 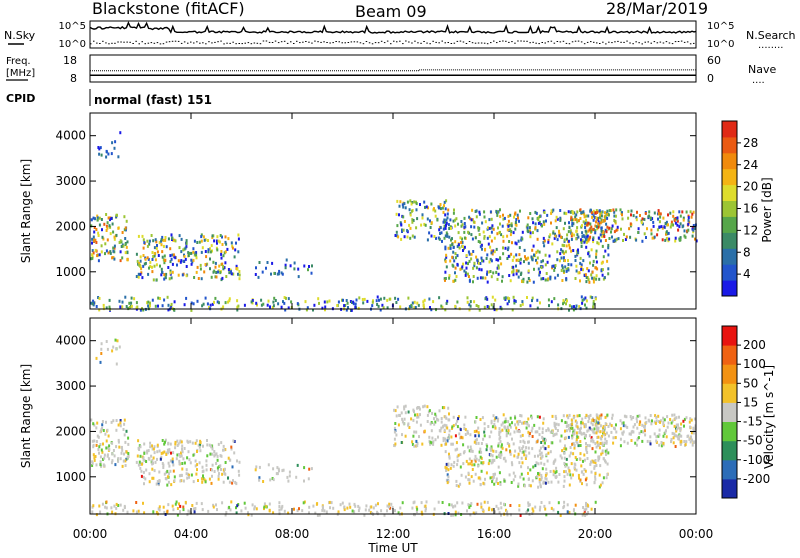 I want to click on colorbar-tick-label: 24, so click(x=750, y=165).